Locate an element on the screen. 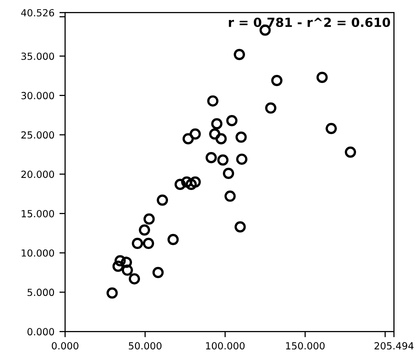 This screenshot has width=420, height=360. x-tick-label: 150.000 is located at coordinates (305, 346).